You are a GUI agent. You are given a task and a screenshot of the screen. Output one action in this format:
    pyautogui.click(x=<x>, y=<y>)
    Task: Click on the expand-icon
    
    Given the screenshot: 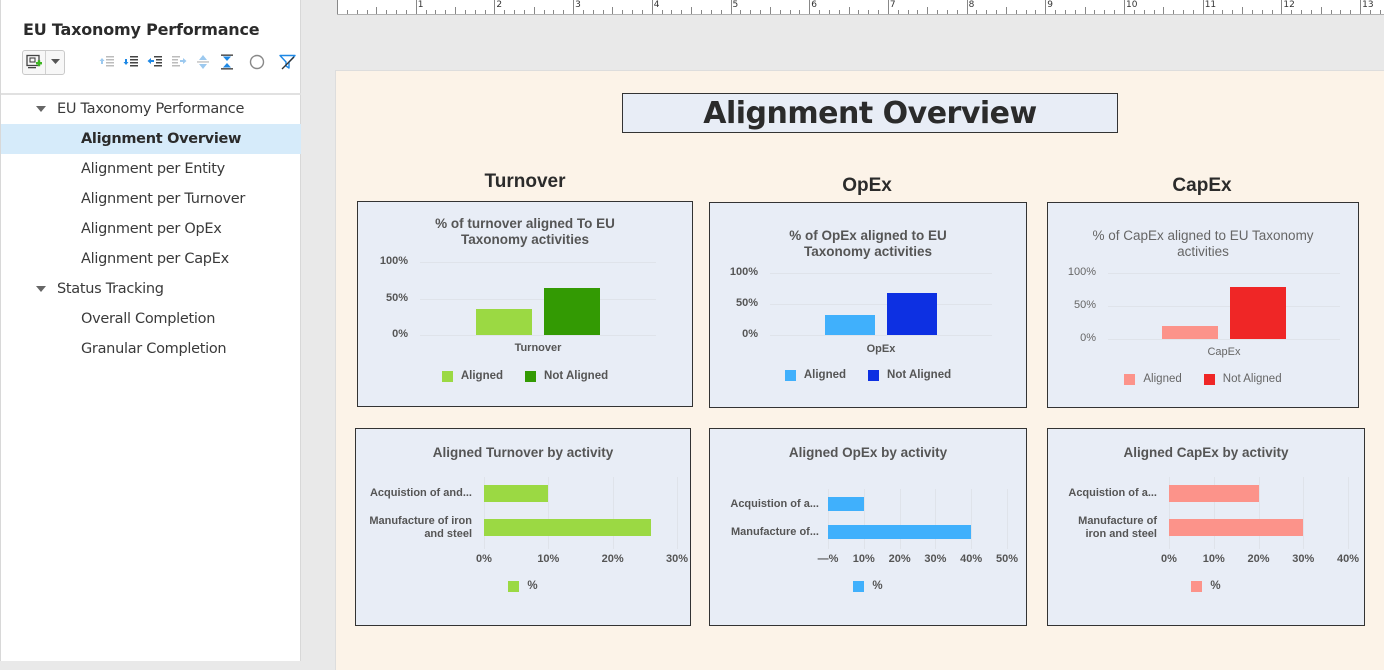 What is the action you would take?
    pyautogui.click(x=203, y=62)
    